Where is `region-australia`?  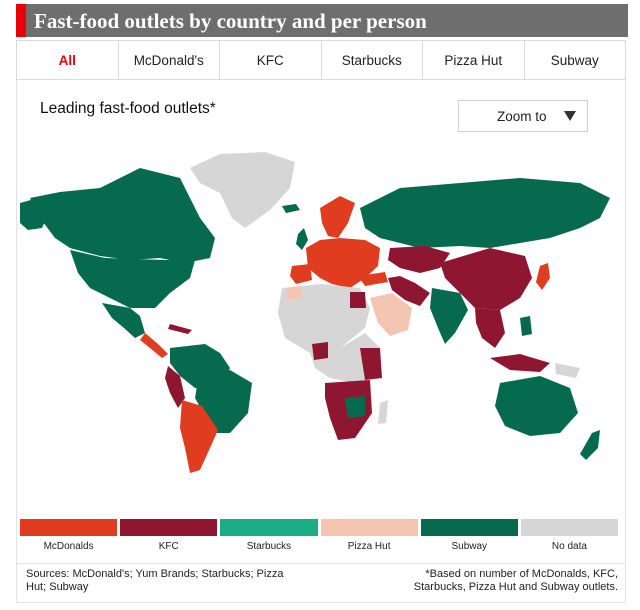
region-australia is located at coordinates (536, 406).